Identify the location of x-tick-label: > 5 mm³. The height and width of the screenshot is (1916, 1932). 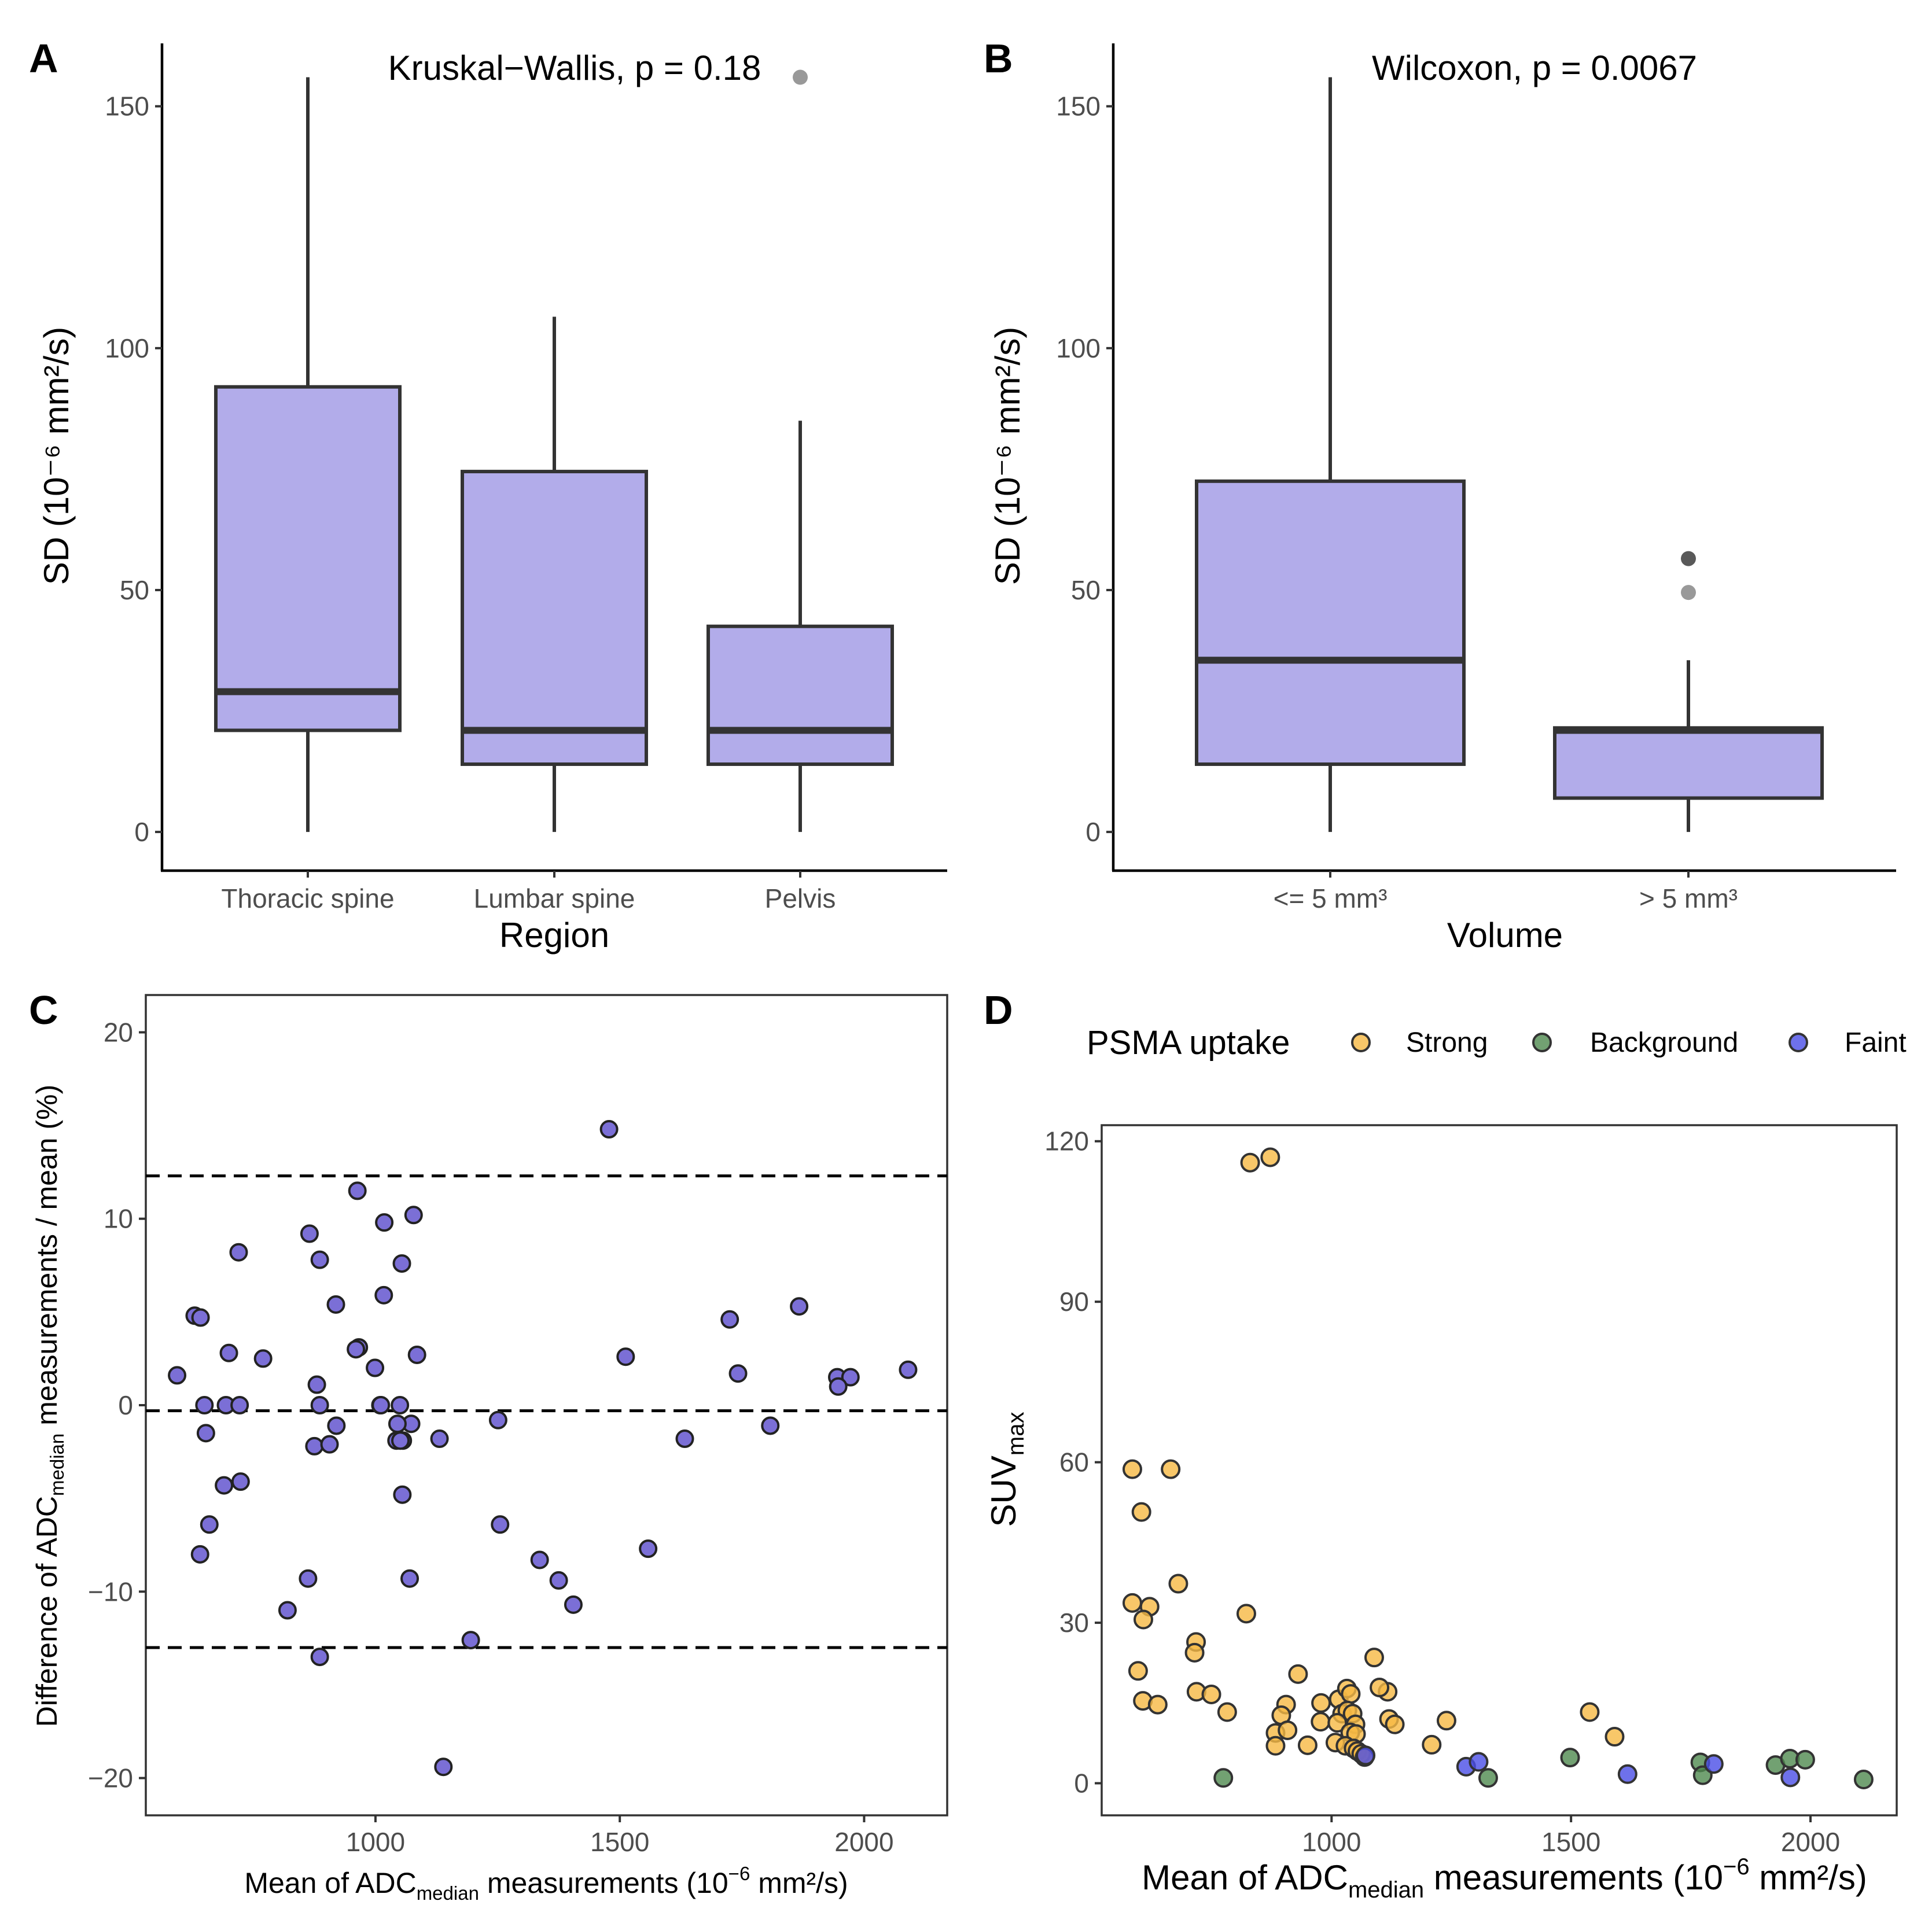
(1688, 898).